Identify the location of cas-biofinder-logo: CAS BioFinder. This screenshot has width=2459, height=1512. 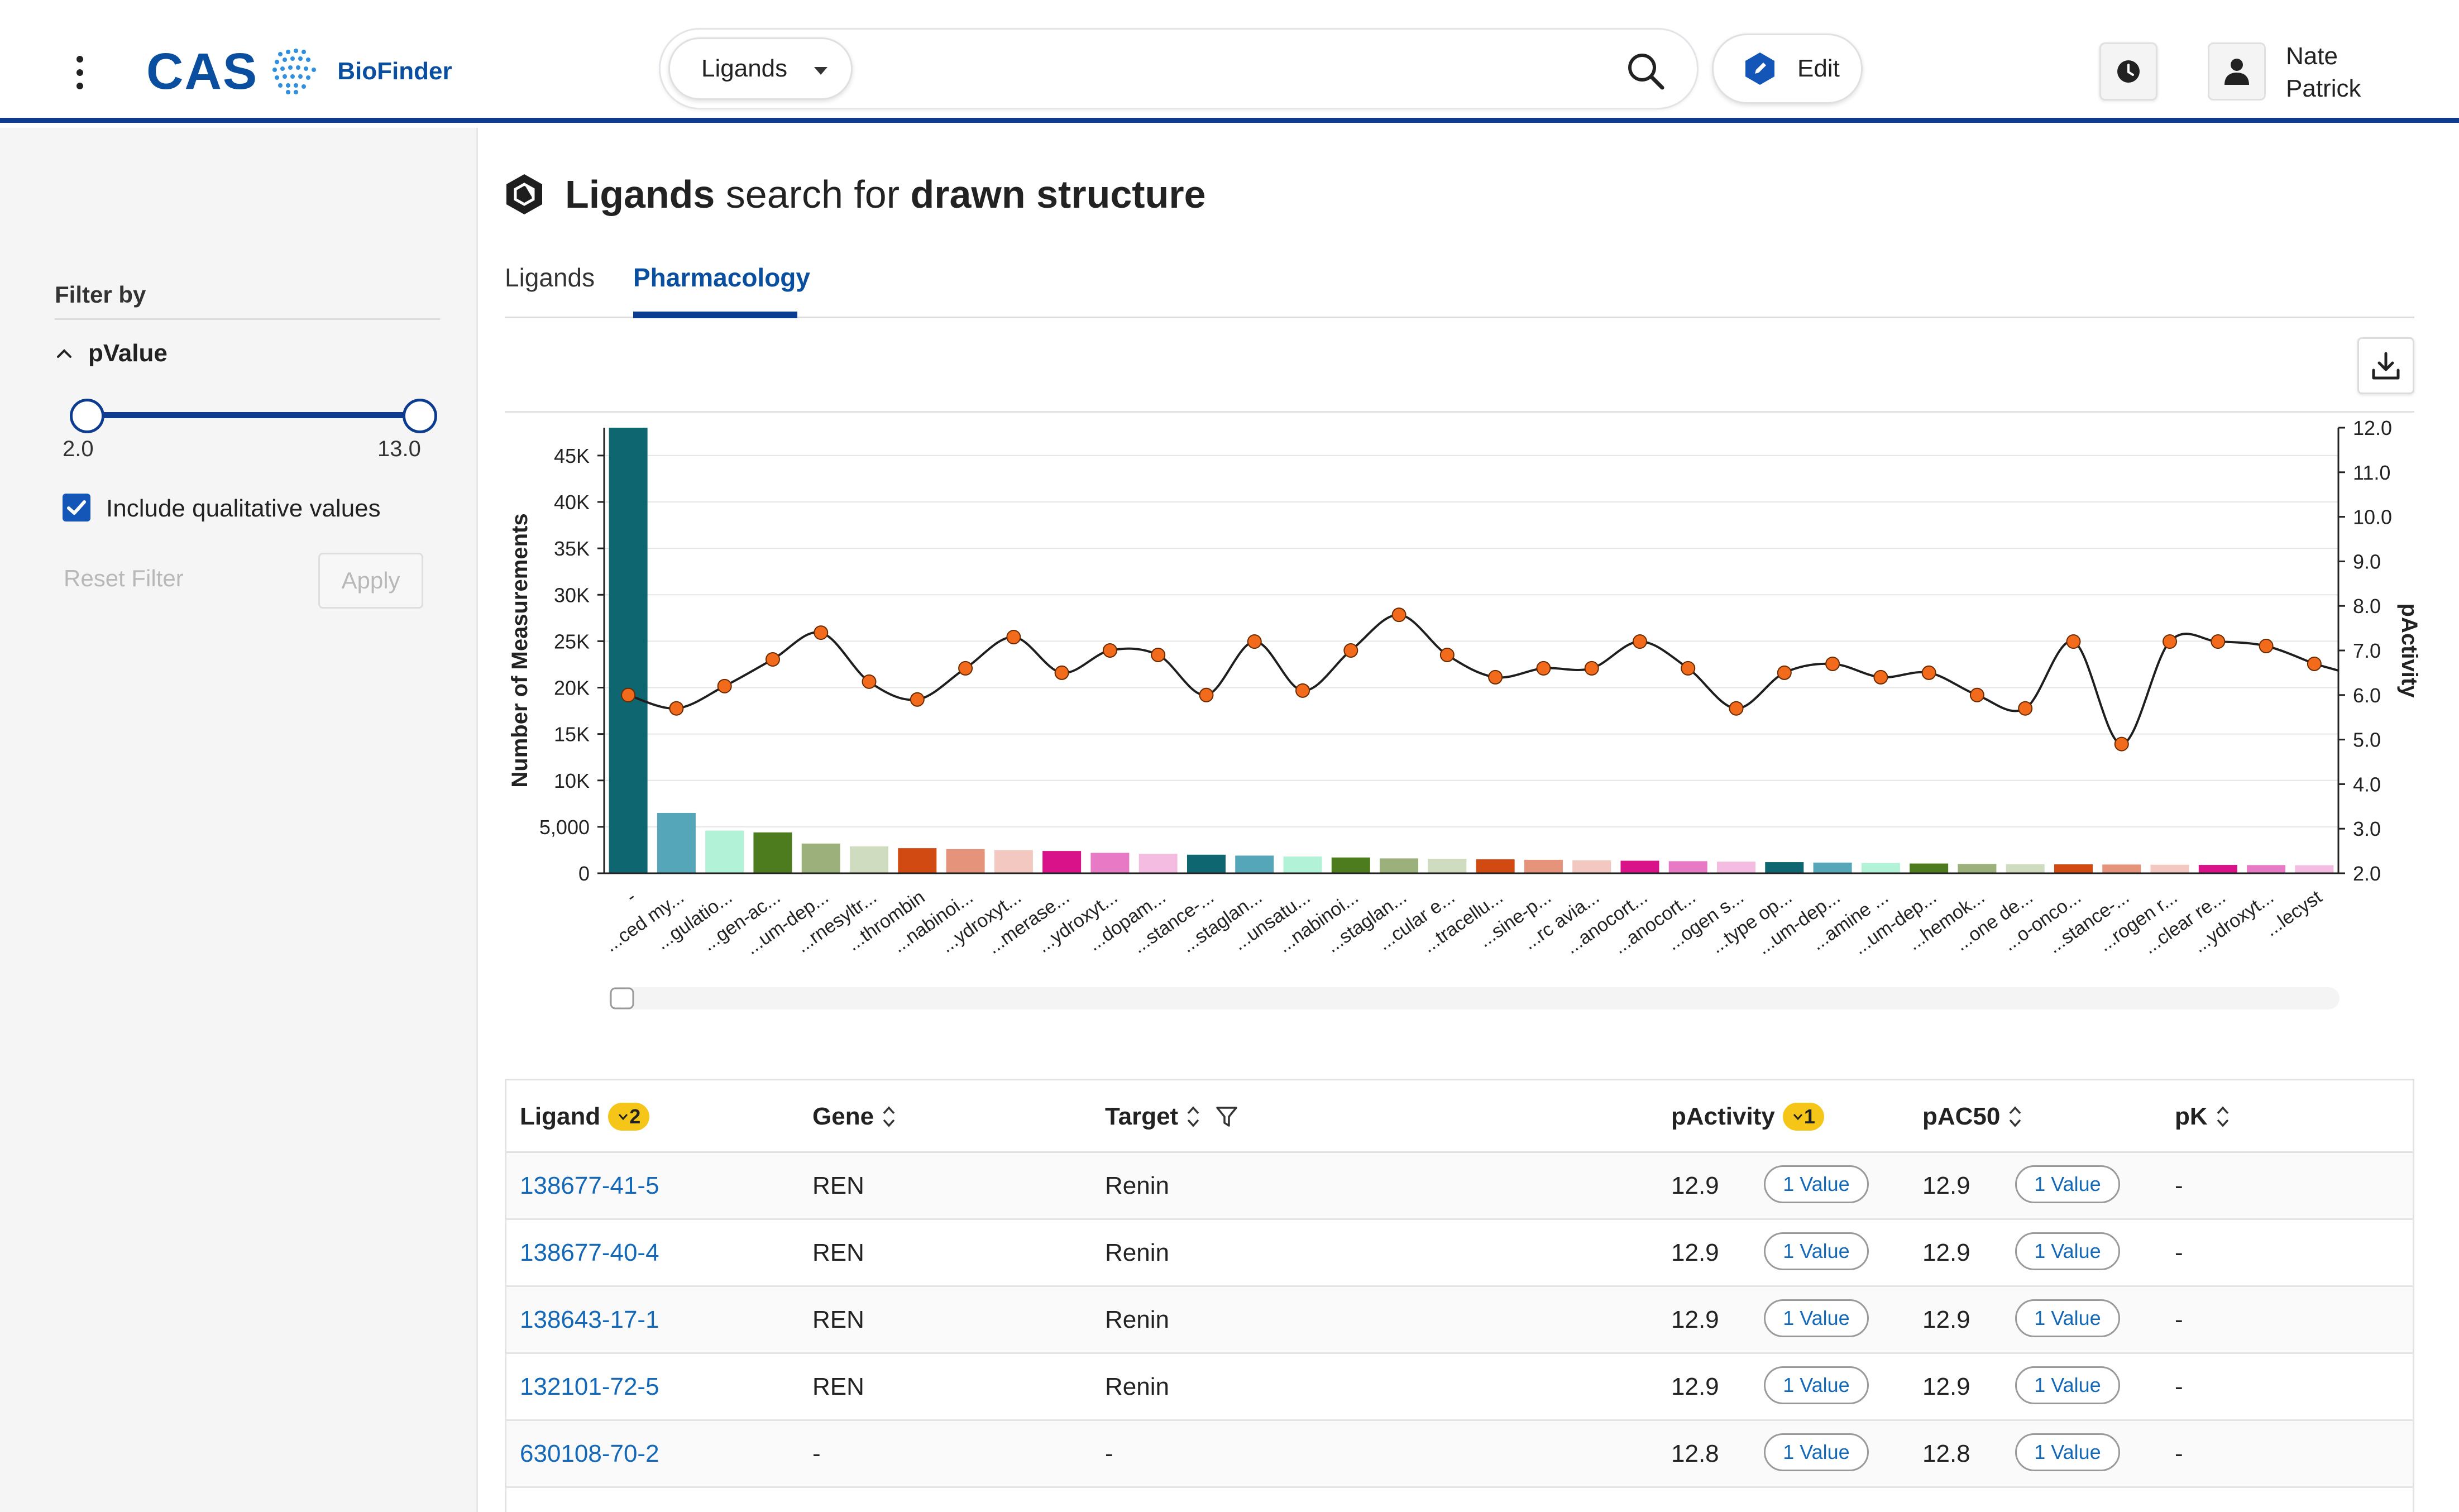
(299, 71).